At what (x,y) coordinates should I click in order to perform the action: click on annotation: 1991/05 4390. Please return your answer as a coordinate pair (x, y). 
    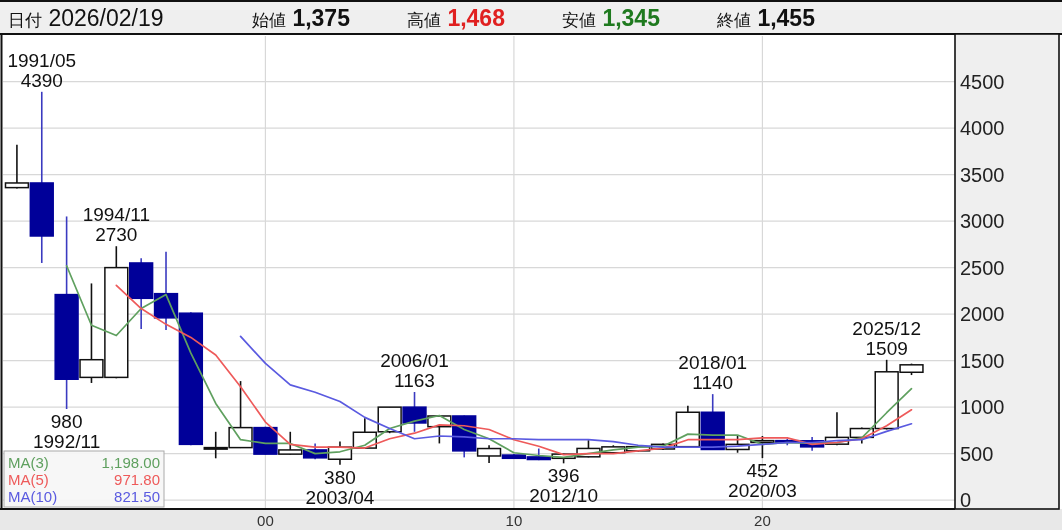
    Looking at the image, I should click on (42, 70).